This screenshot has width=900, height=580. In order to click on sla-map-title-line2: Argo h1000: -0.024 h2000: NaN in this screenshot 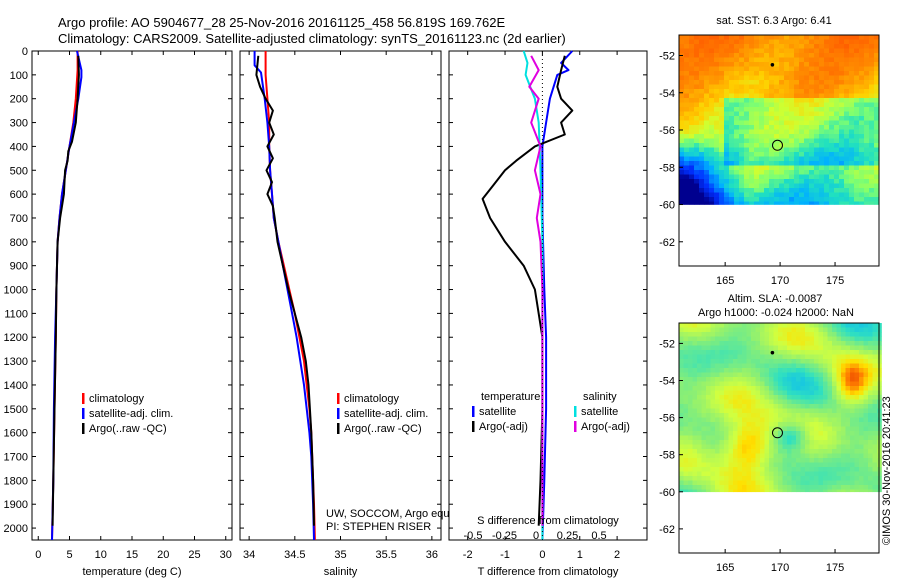, I will do `click(776, 313)`.